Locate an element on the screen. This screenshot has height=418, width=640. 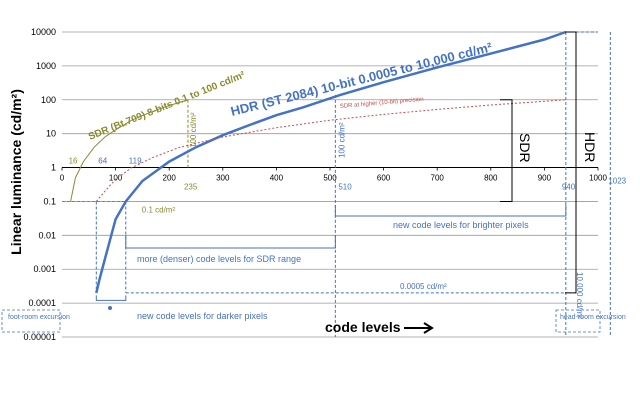
level-1023: 1023 is located at coordinates (617, 181).